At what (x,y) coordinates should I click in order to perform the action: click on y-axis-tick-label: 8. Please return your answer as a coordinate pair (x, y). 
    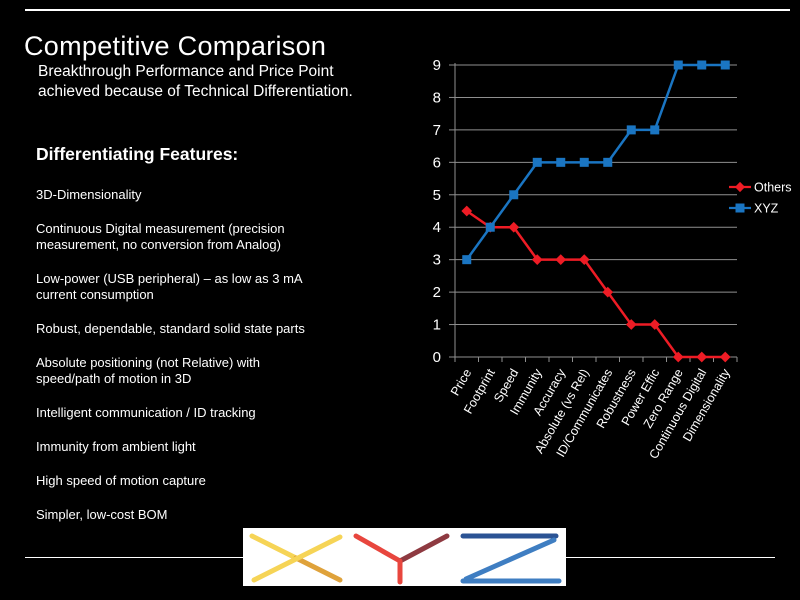
    Looking at the image, I should click on (437, 97).